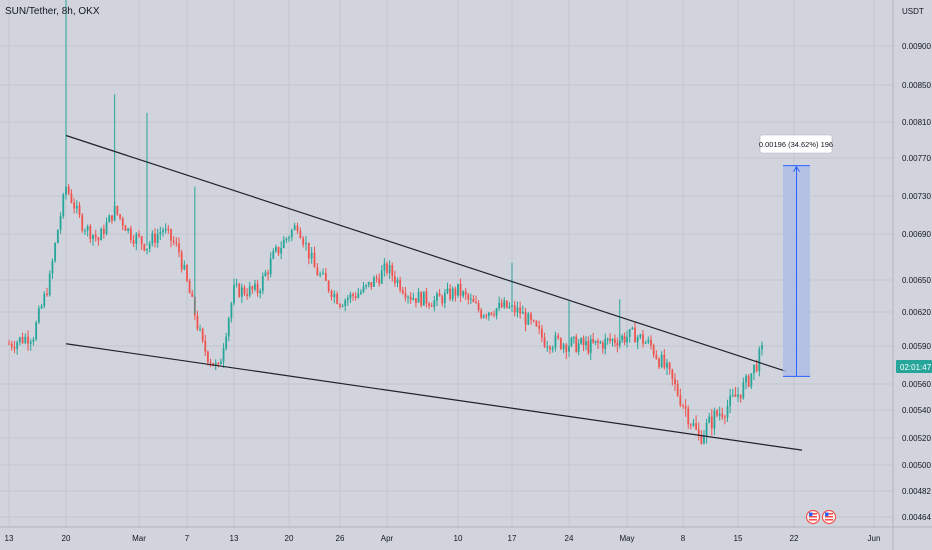 The height and width of the screenshot is (550, 932). I want to click on time-tick-label: 24, so click(569, 538).